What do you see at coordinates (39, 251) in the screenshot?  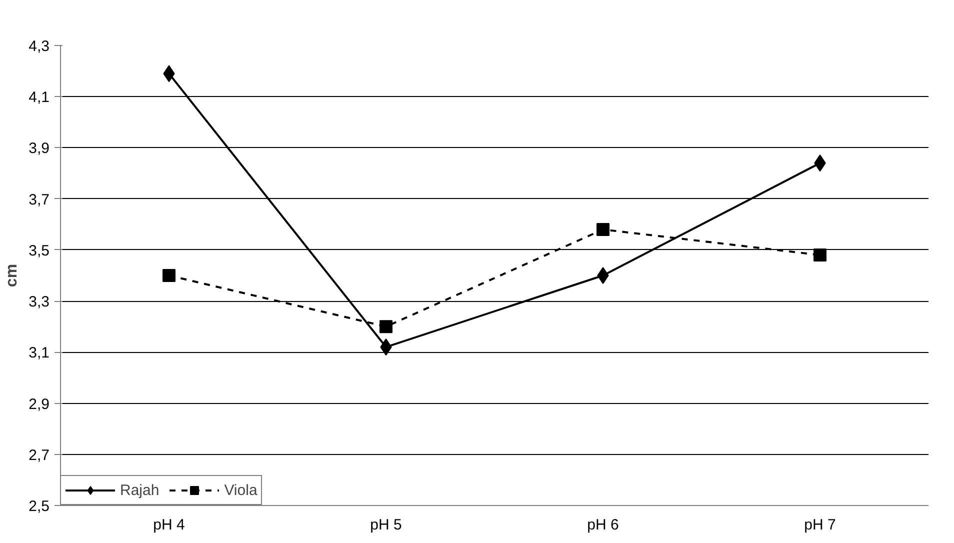 I see `y-tick-label: 3,5` at bounding box center [39, 251].